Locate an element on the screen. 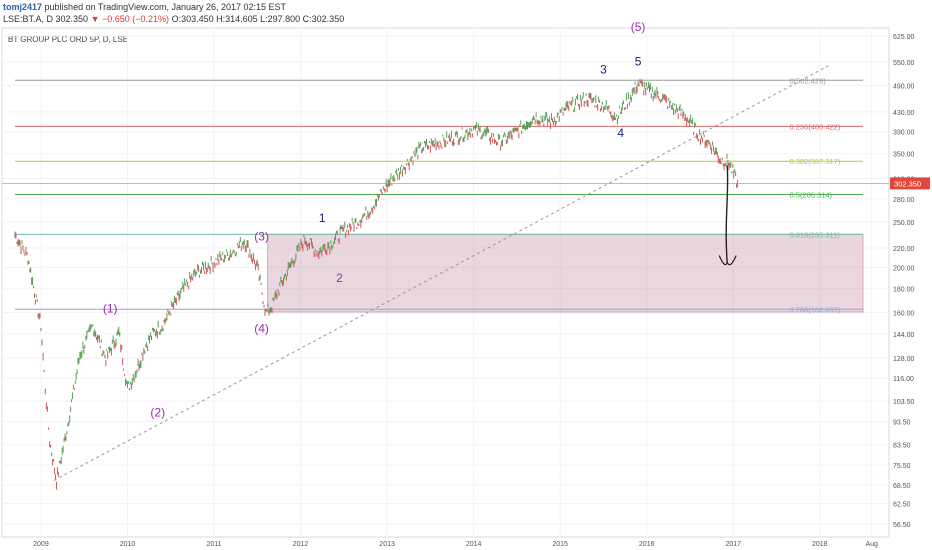 The image size is (932, 550). last-price-label: 302.350 is located at coordinates (907, 183).